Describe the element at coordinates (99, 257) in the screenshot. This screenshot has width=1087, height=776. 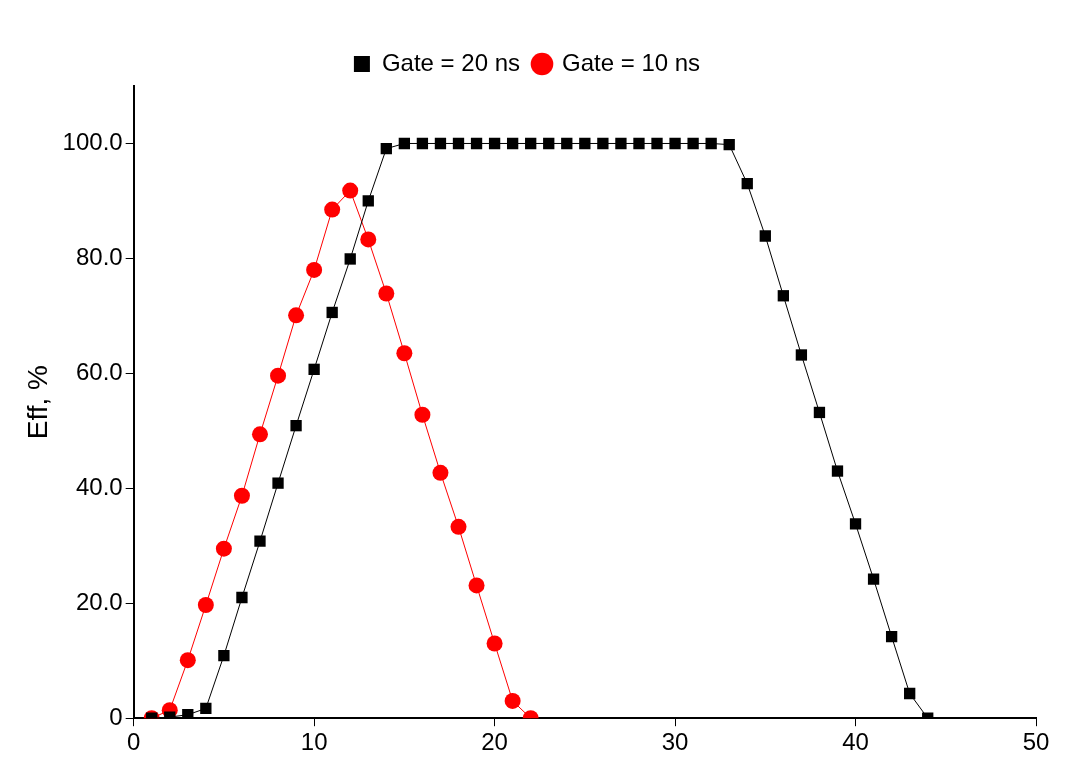
I see `y-tick-label: 80.0` at that location.